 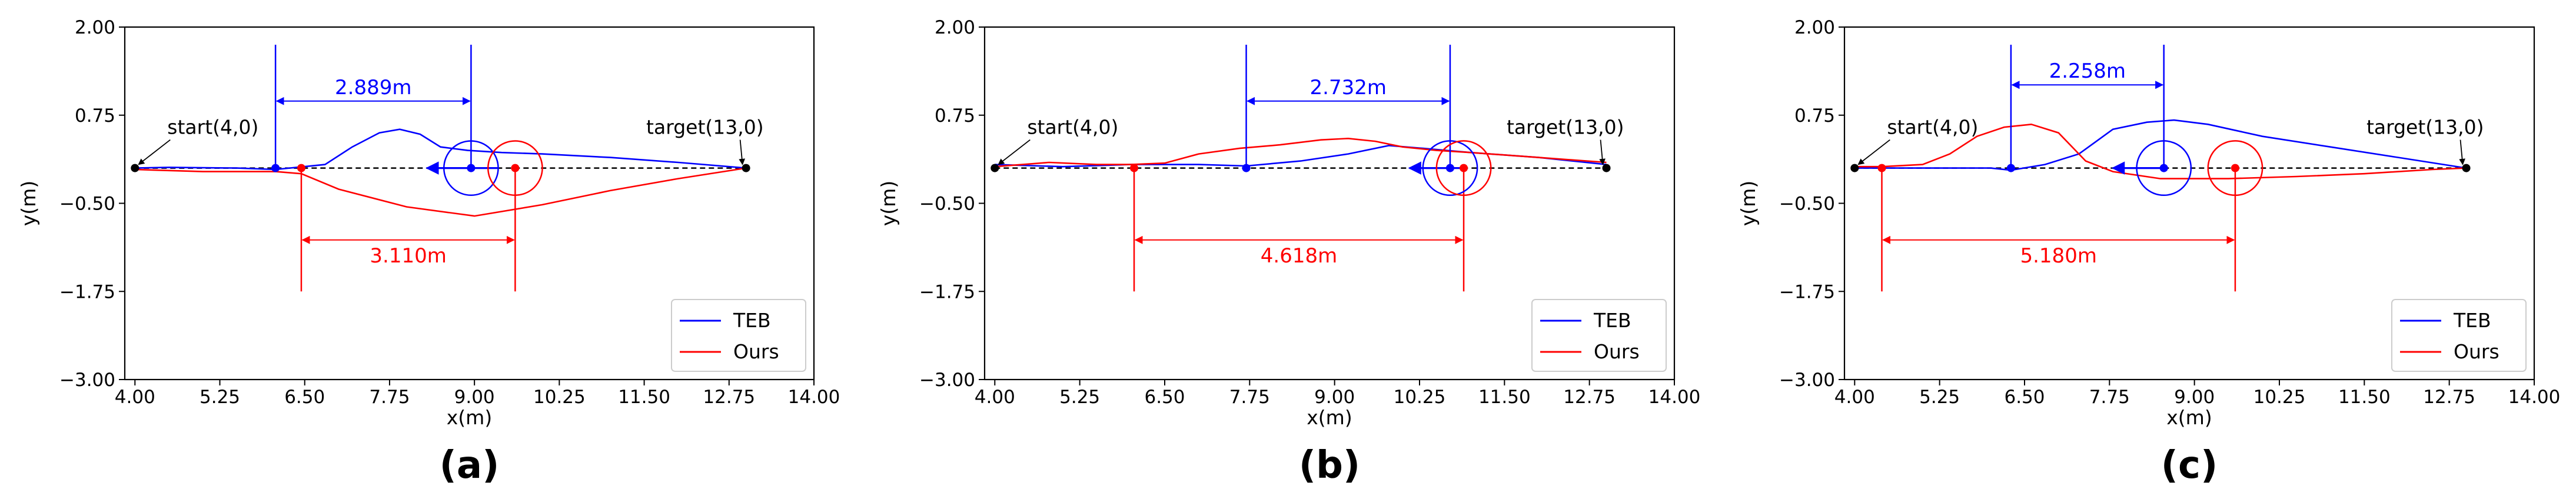 I want to click on gap-label: 2.258m, so click(x=2087, y=71).